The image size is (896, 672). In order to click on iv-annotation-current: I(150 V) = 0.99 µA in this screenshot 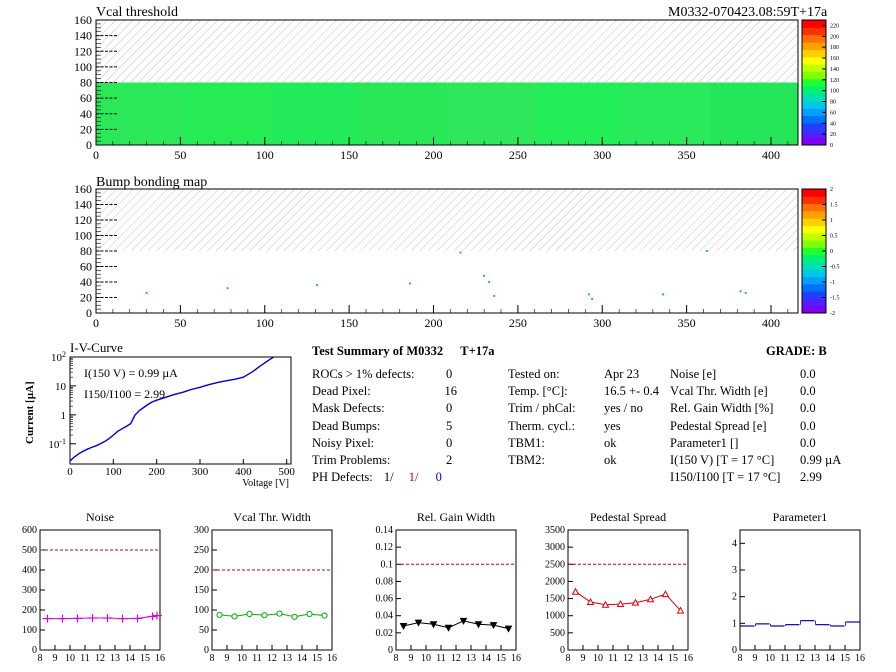, I will do `click(131, 373)`.